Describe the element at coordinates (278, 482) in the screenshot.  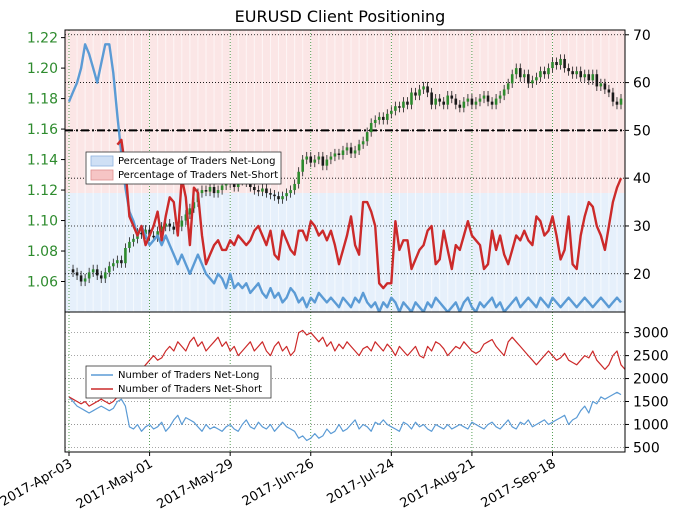
I see `x-tick-label: 2017-Jun-26` at that location.